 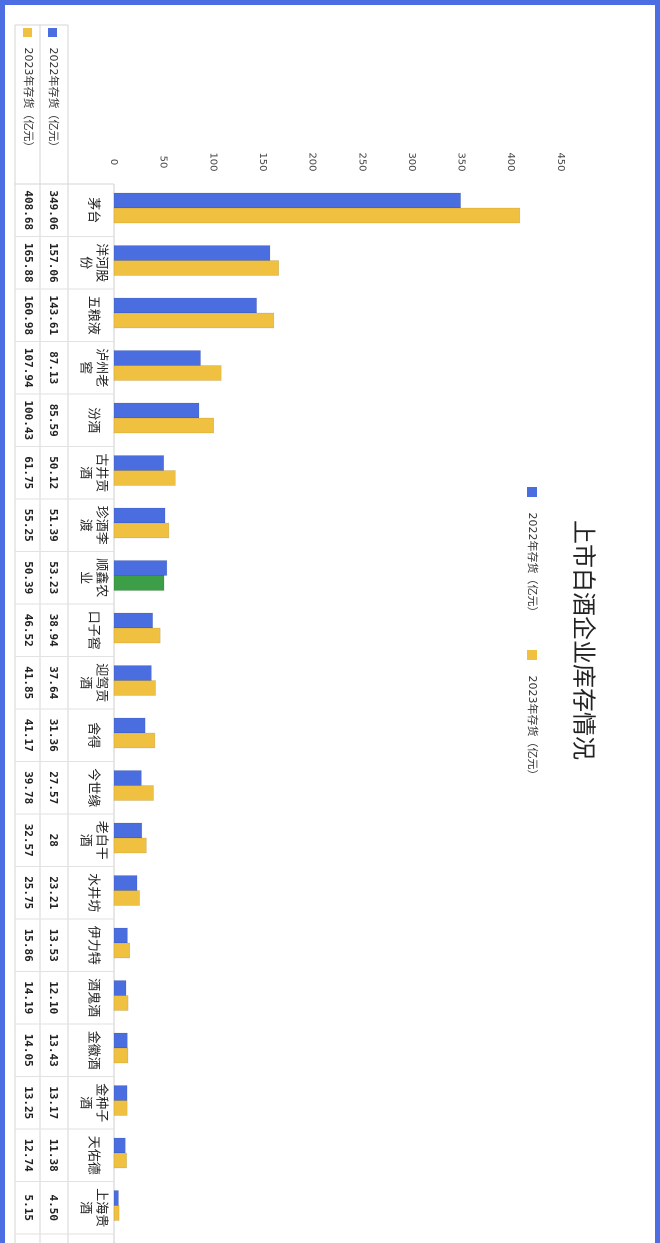 What do you see at coordinates (53, 630) in the screenshot?
I see `value-cell-2022: 38.94` at bounding box center [53, 630].